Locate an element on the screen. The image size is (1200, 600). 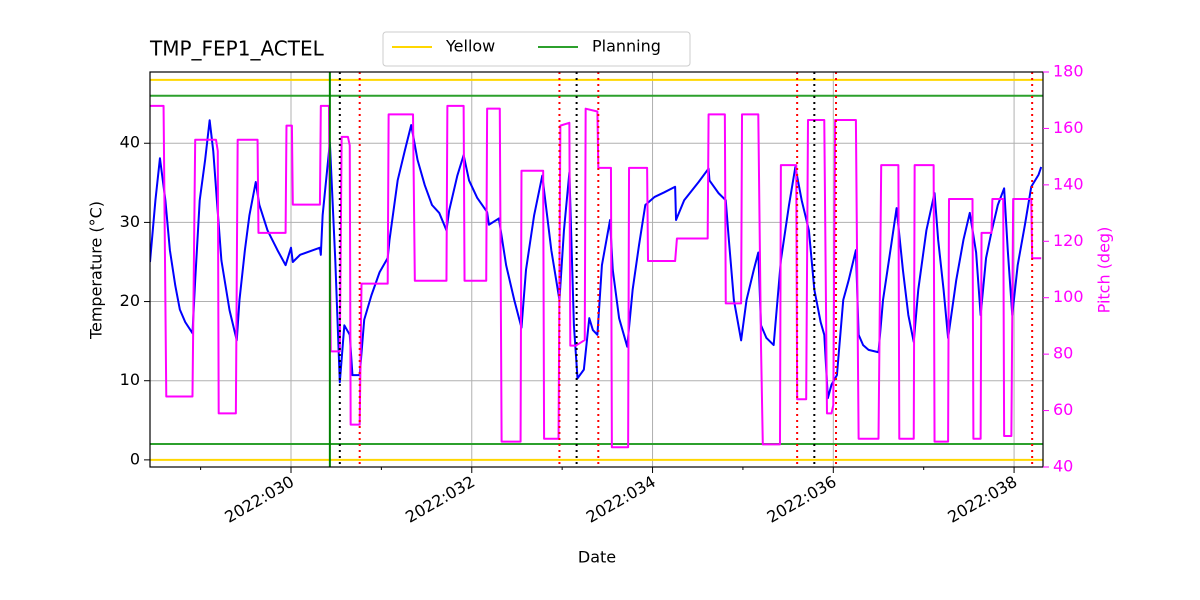
y2-tick-label: 140 is located at coordinates (1068, 183).